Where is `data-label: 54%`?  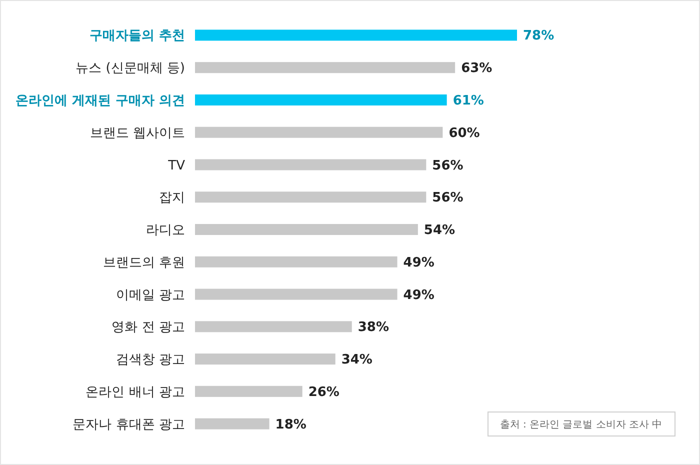
data-label: 54% is located at coordinates (440, 230).